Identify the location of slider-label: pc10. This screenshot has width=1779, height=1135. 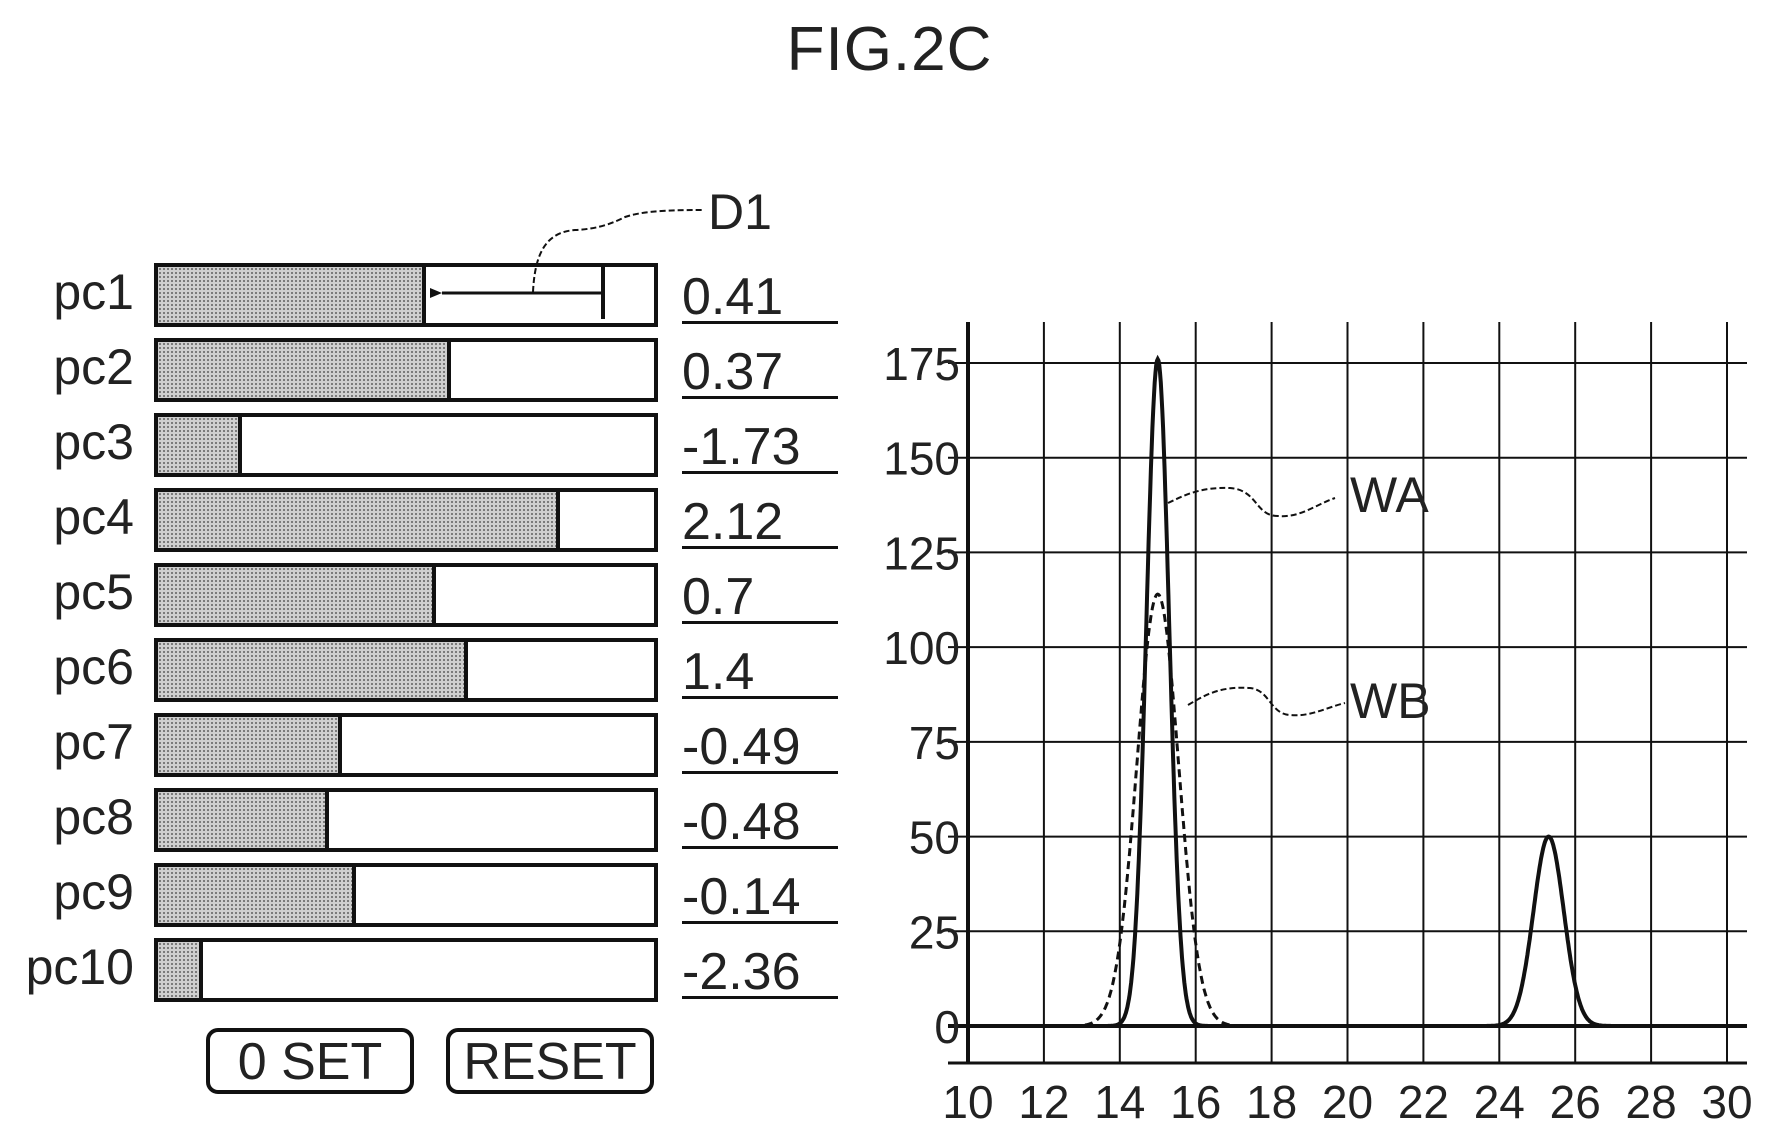
(79, 967).